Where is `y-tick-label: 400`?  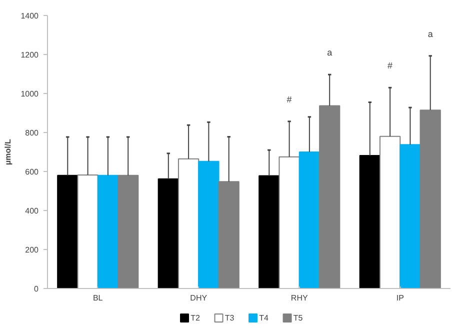
y-tick-label: 400 is located at coordinates (32, 211).